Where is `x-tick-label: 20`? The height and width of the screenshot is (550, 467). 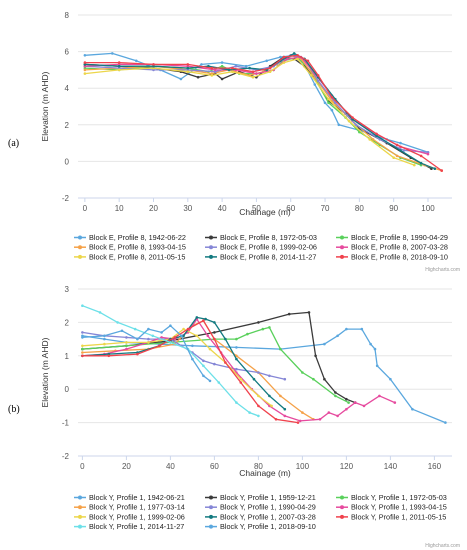 x-tick-label: 20 is located at coordinates (126, 466).